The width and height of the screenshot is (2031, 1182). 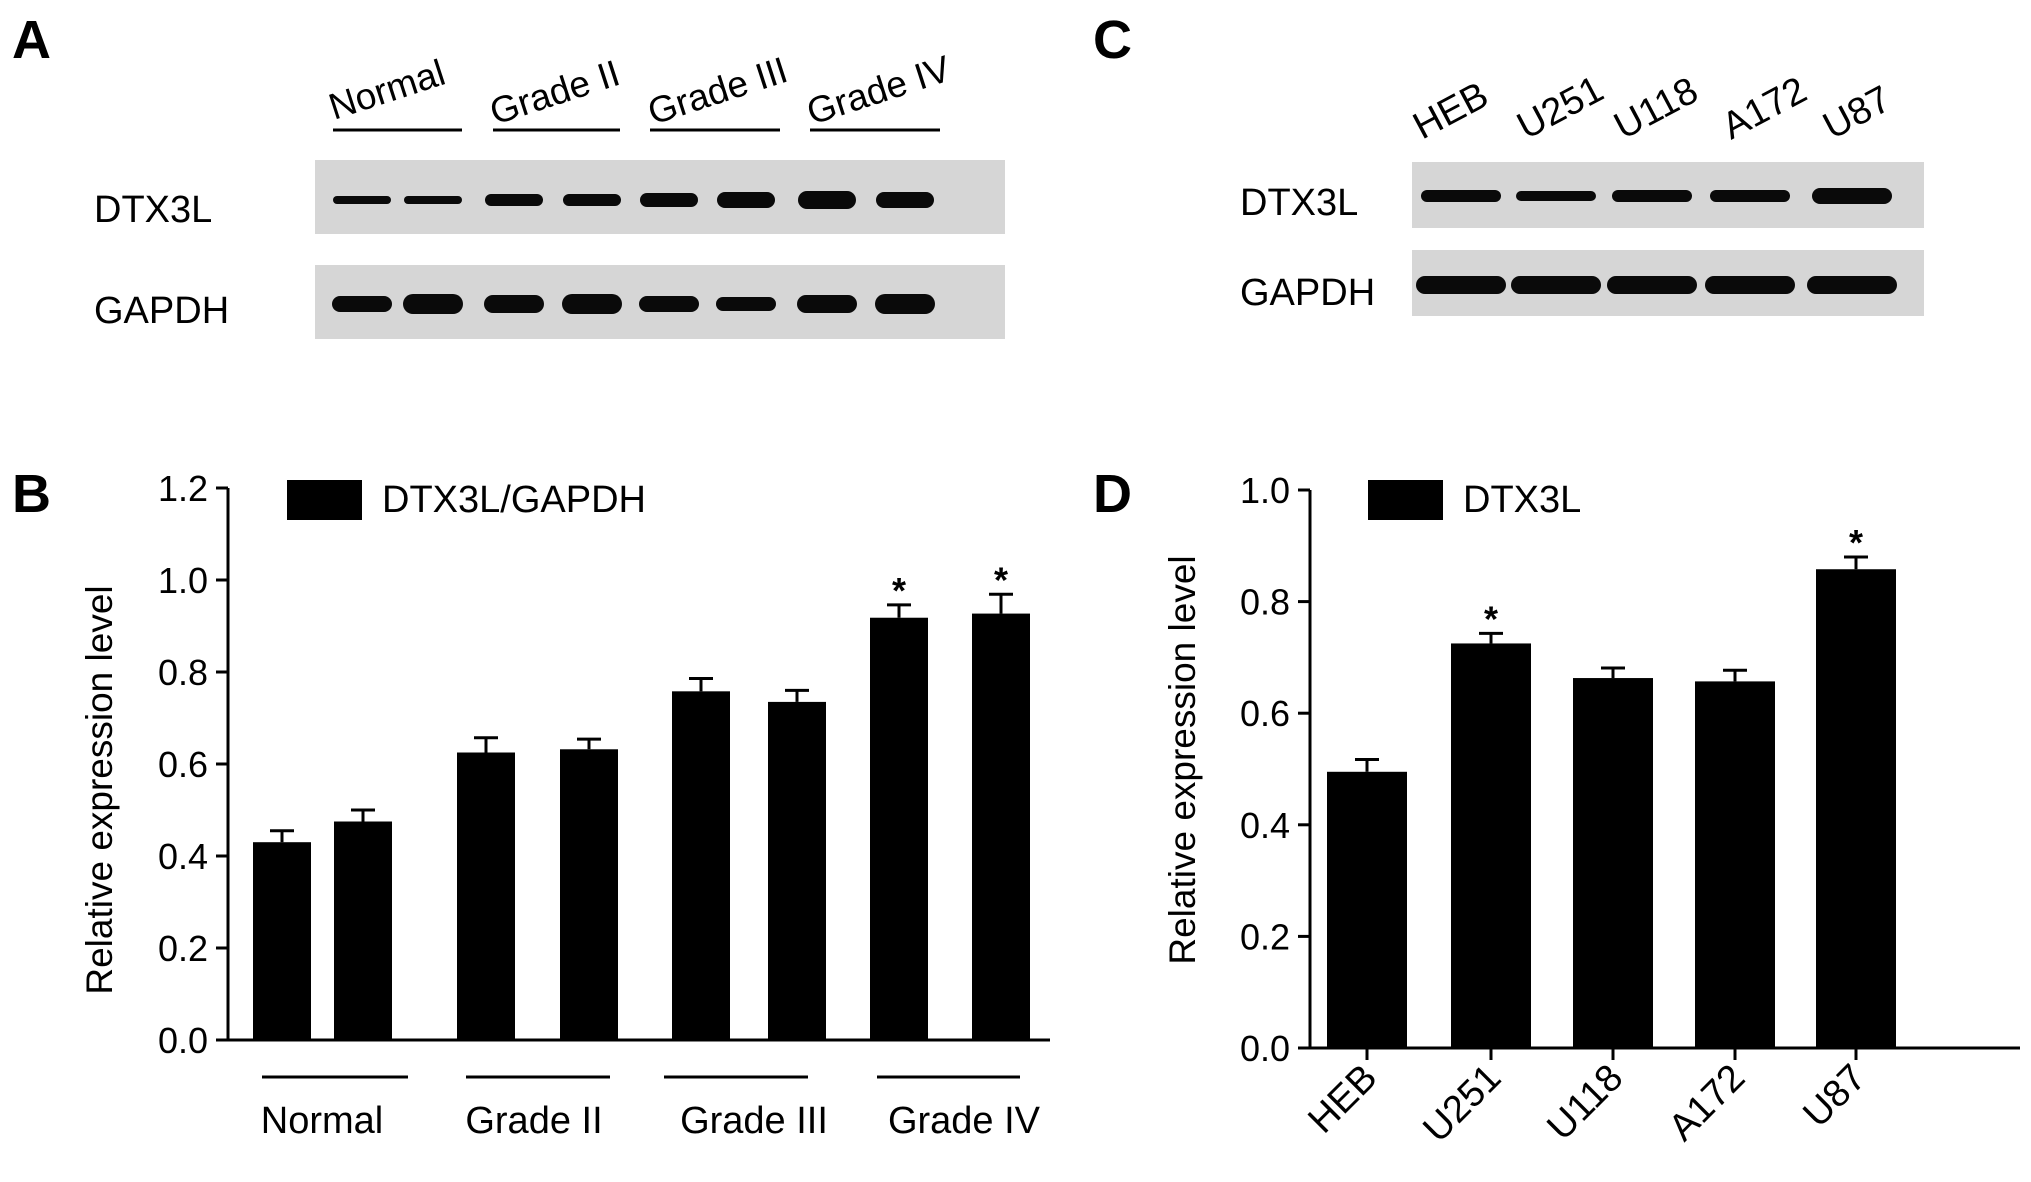 What do you see at coordinates (1656, 109) in the screenshot?
I see `blot-c-lane-label-u118: U118` at bounding box center [1656, 109].